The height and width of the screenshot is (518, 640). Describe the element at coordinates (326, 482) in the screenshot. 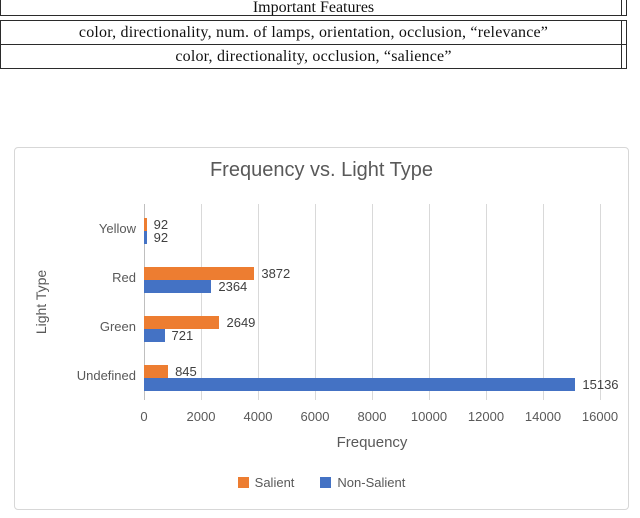

I see `legend-swatch-non-salient` at that location.